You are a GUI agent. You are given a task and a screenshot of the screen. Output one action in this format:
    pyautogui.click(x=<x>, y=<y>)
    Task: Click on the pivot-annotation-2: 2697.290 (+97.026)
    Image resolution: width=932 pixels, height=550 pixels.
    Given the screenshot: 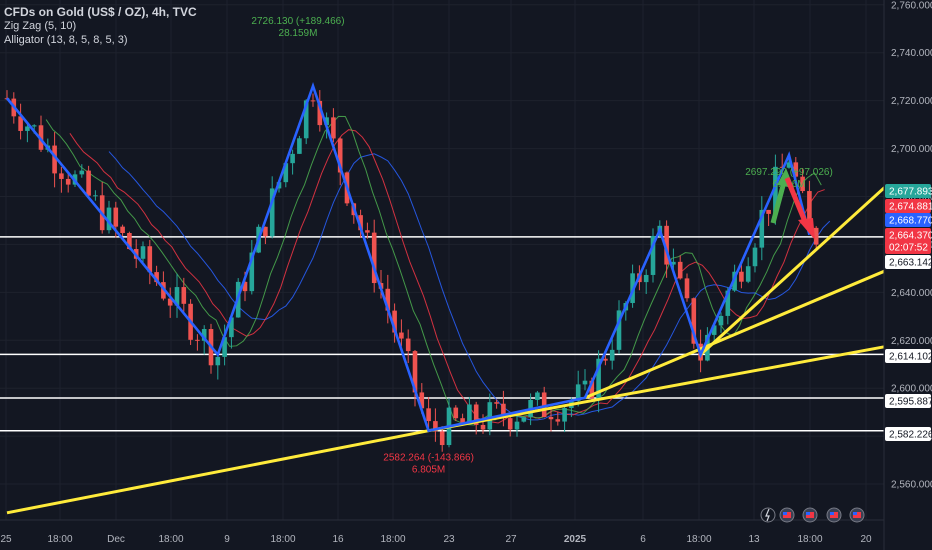 What is the action you would take?
    pyautogui.click(x=789, y=172)
    